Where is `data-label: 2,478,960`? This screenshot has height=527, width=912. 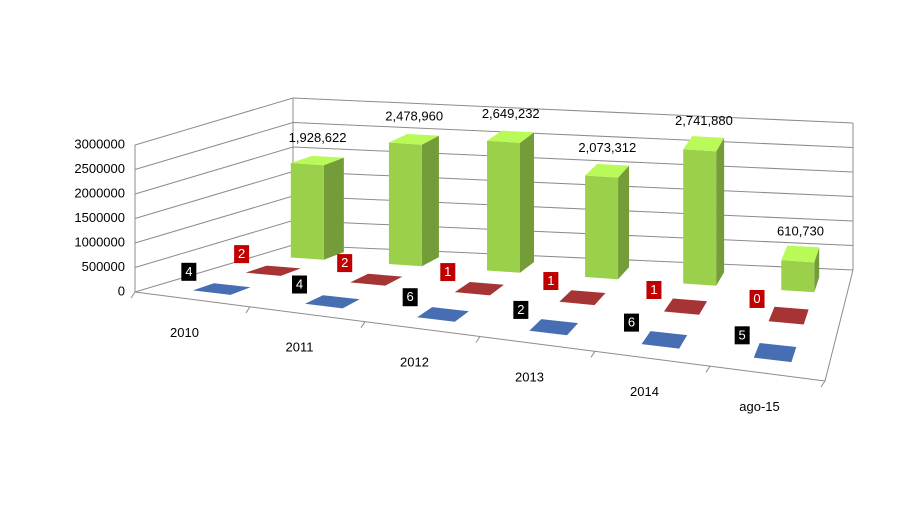
data-label: 2,478,960 is located at coordinates (414, 116).